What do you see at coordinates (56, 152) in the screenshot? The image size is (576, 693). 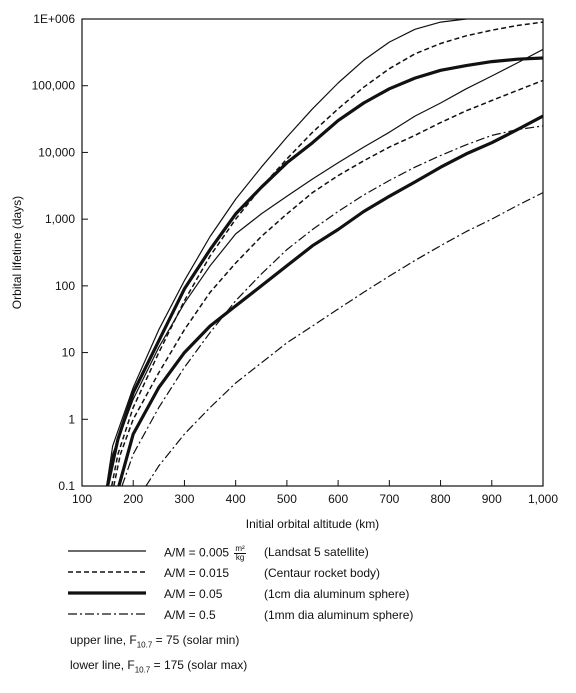 I see `y-tick-label: 10,000` at bounding box center [56, 152].